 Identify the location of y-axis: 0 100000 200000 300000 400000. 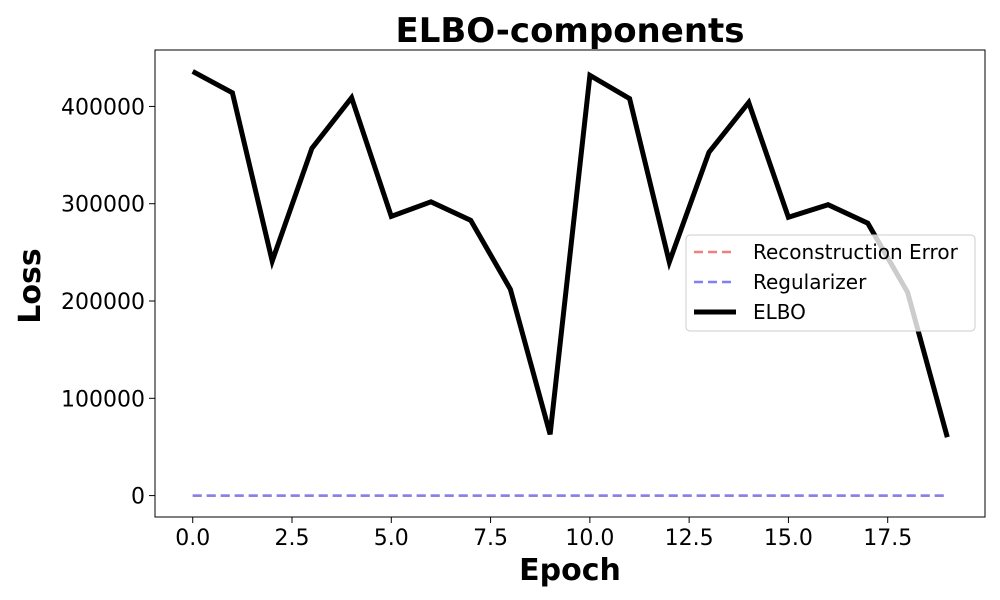
(108, 302).